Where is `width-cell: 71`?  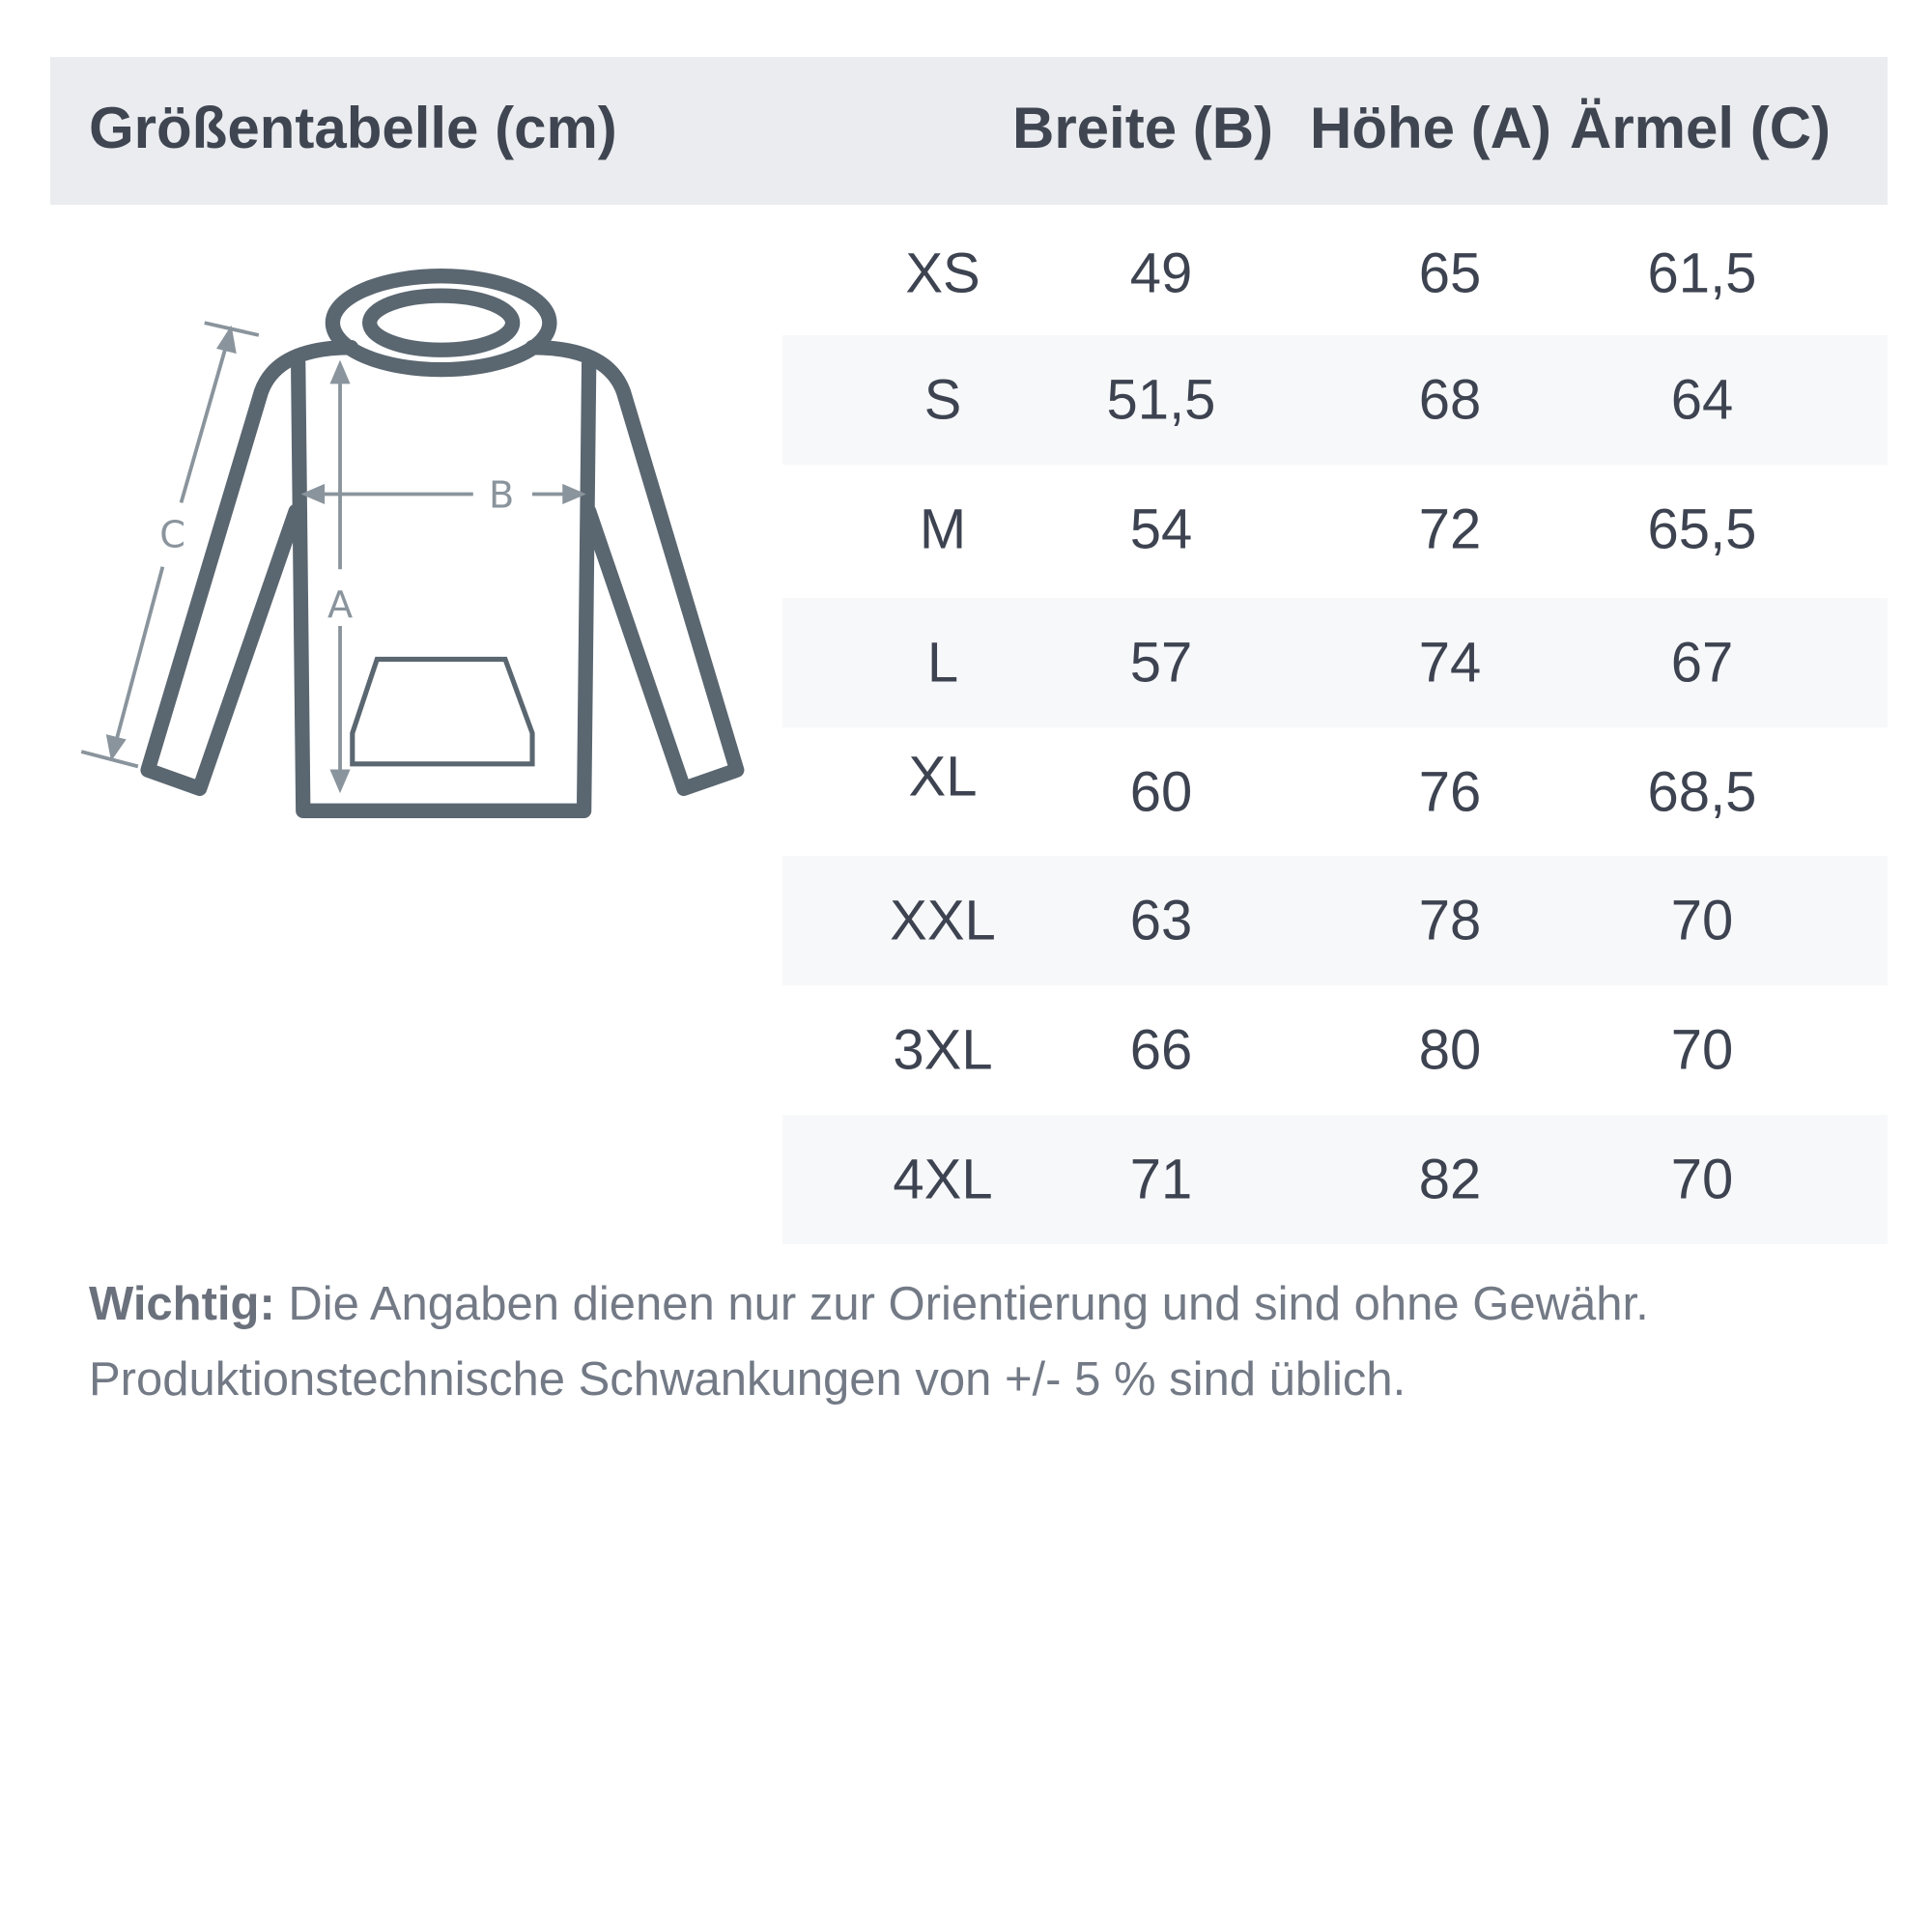 width-cell: 71 is located at coordinates (1161, 1179).